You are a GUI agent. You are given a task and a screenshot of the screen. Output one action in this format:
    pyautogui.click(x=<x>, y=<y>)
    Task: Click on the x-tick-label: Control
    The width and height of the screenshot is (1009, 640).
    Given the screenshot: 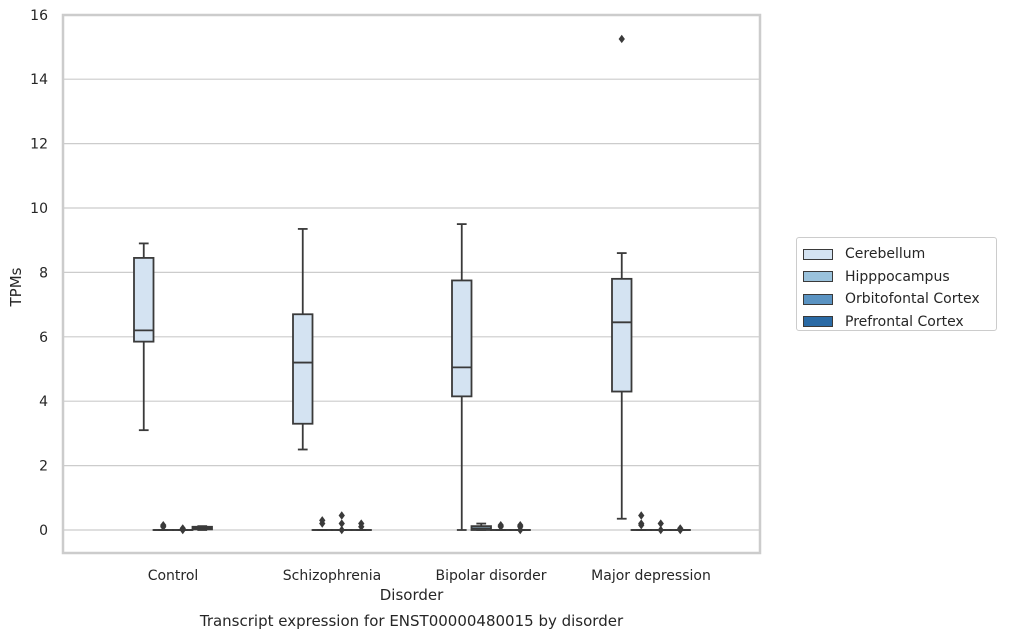 What is the action you would take?
    pyautogui.click(x=173, y=576)
    